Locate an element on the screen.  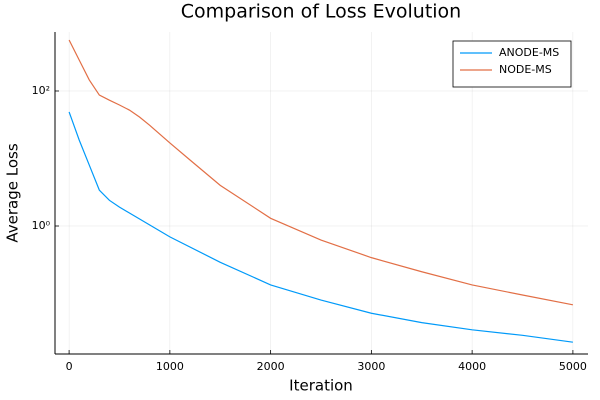
legend-box is located at coordinates (512, 64).